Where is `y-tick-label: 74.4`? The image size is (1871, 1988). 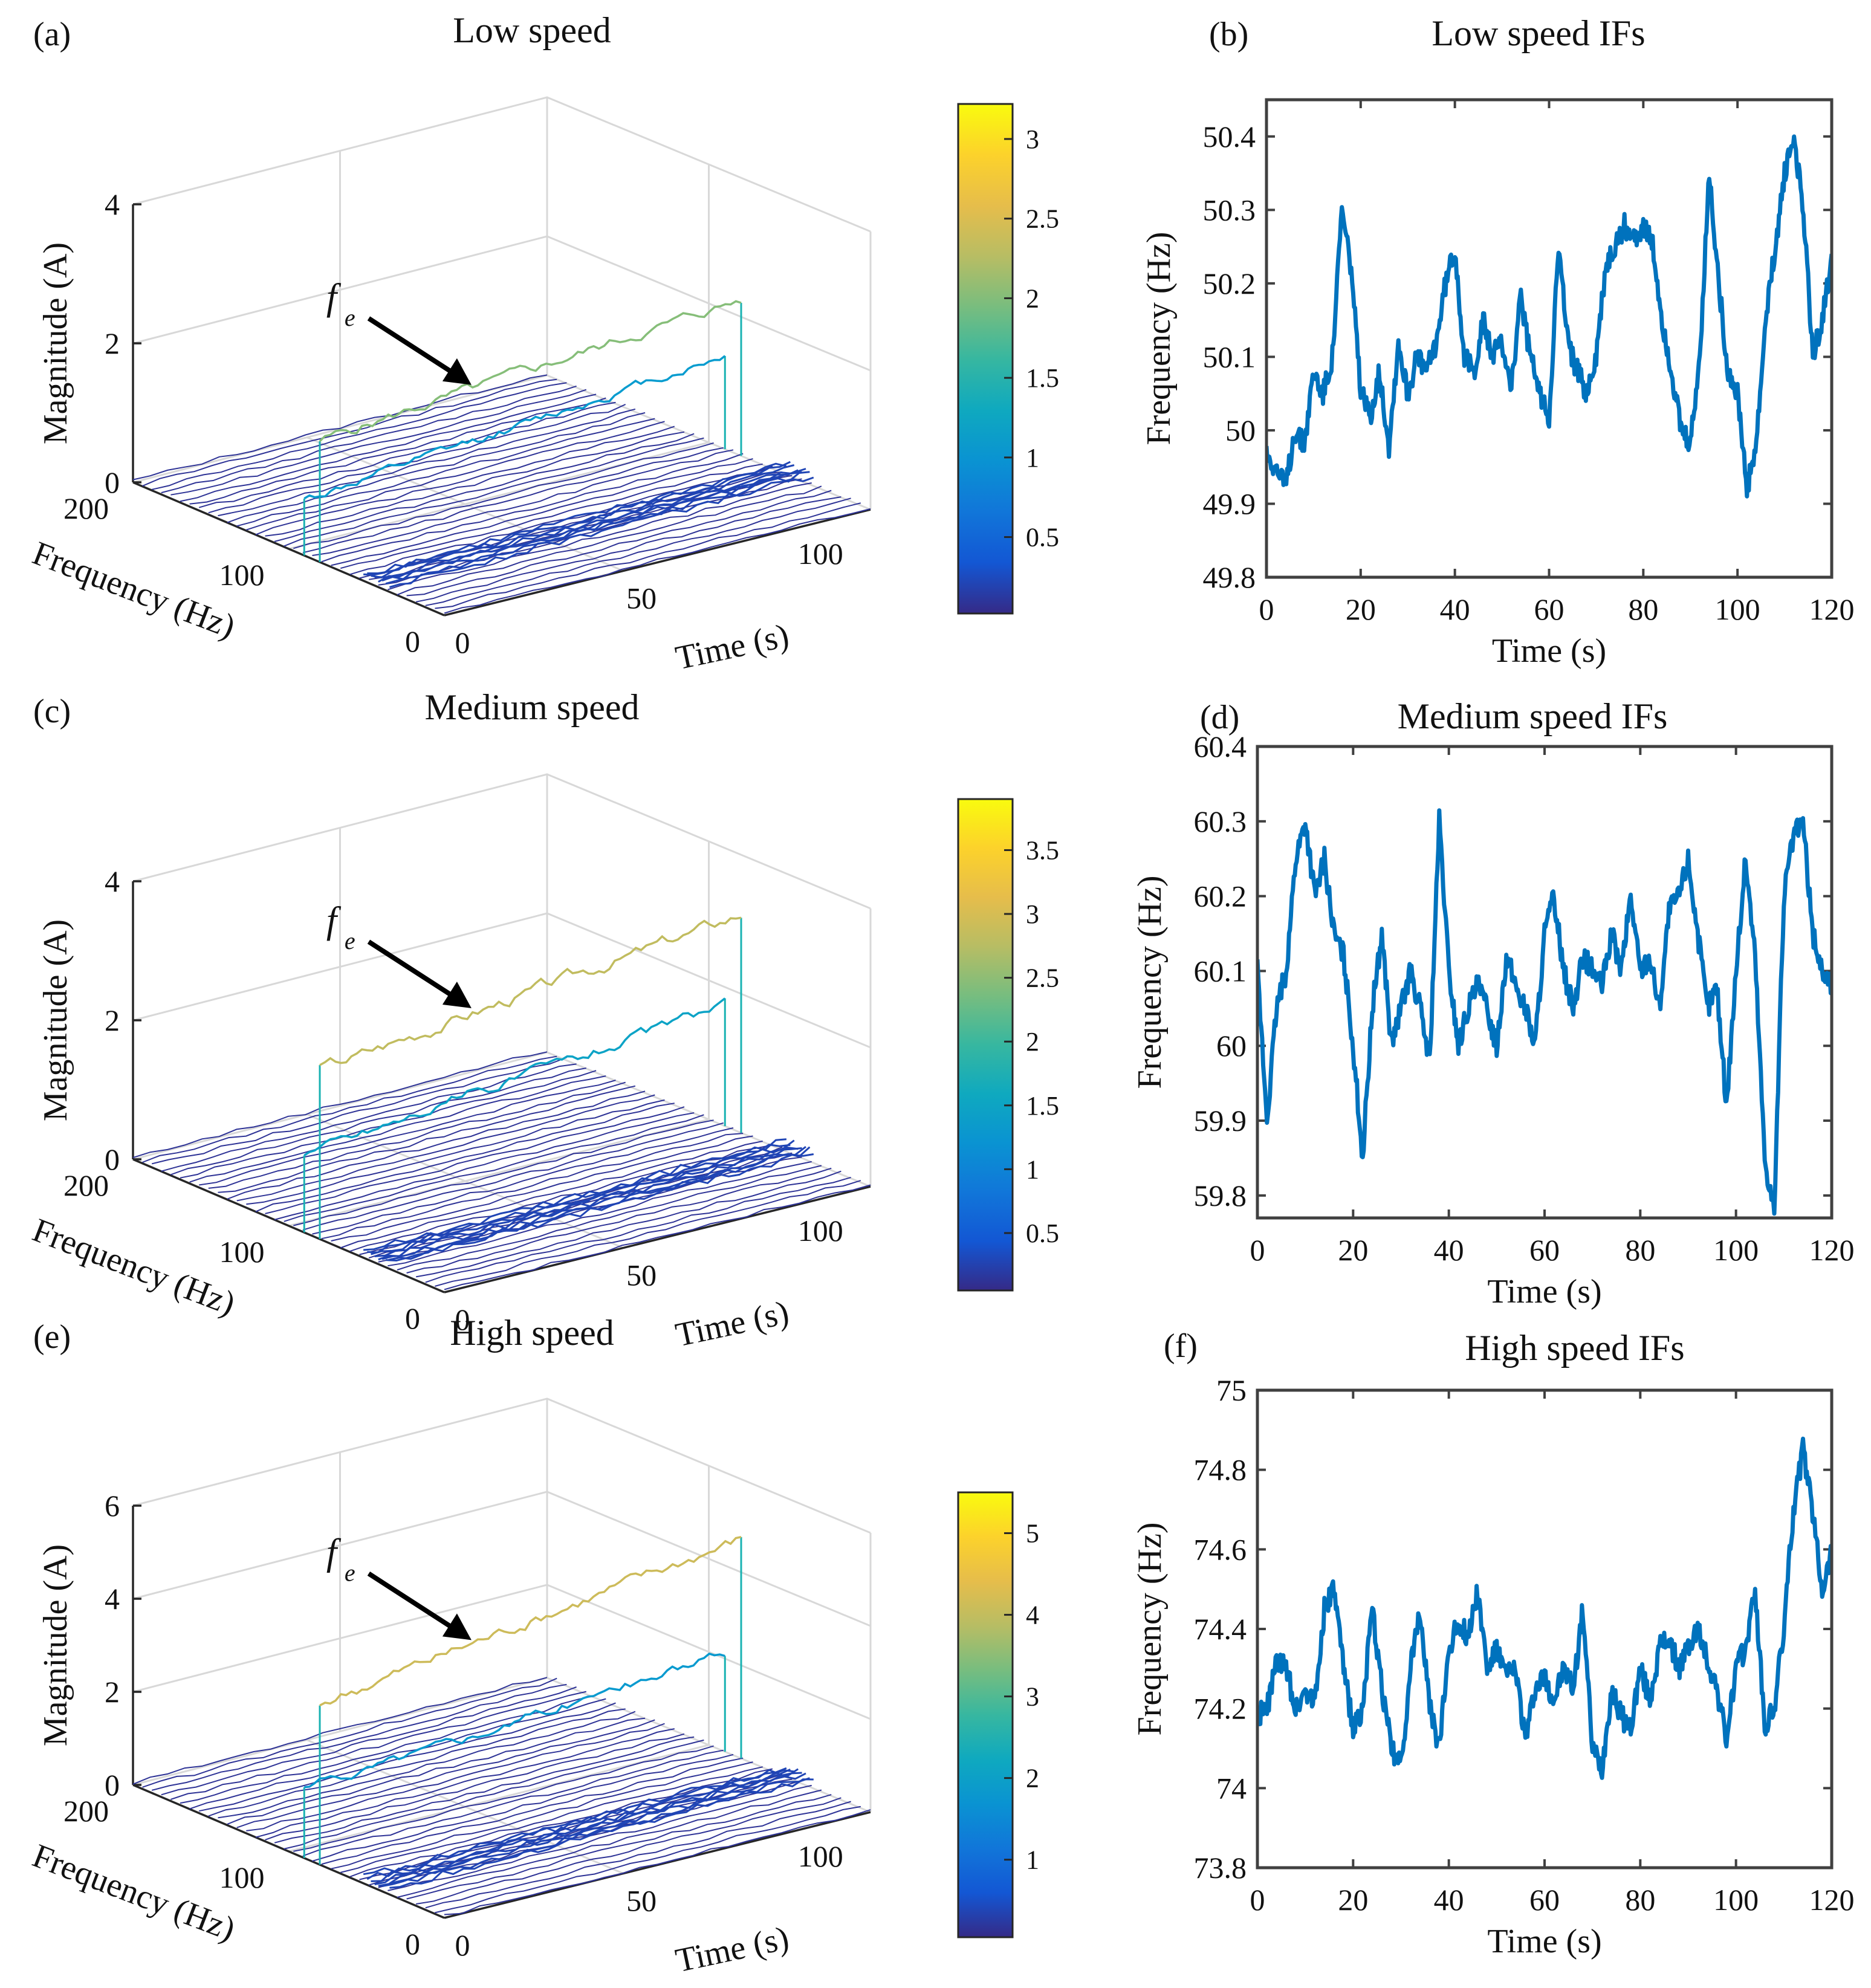 y-tick-label: 74.4 is located at coordinates (1220, 1629).